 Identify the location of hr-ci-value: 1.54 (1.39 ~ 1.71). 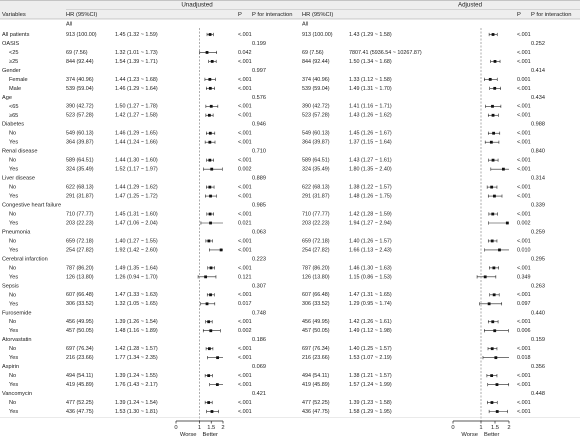
(136, 62).